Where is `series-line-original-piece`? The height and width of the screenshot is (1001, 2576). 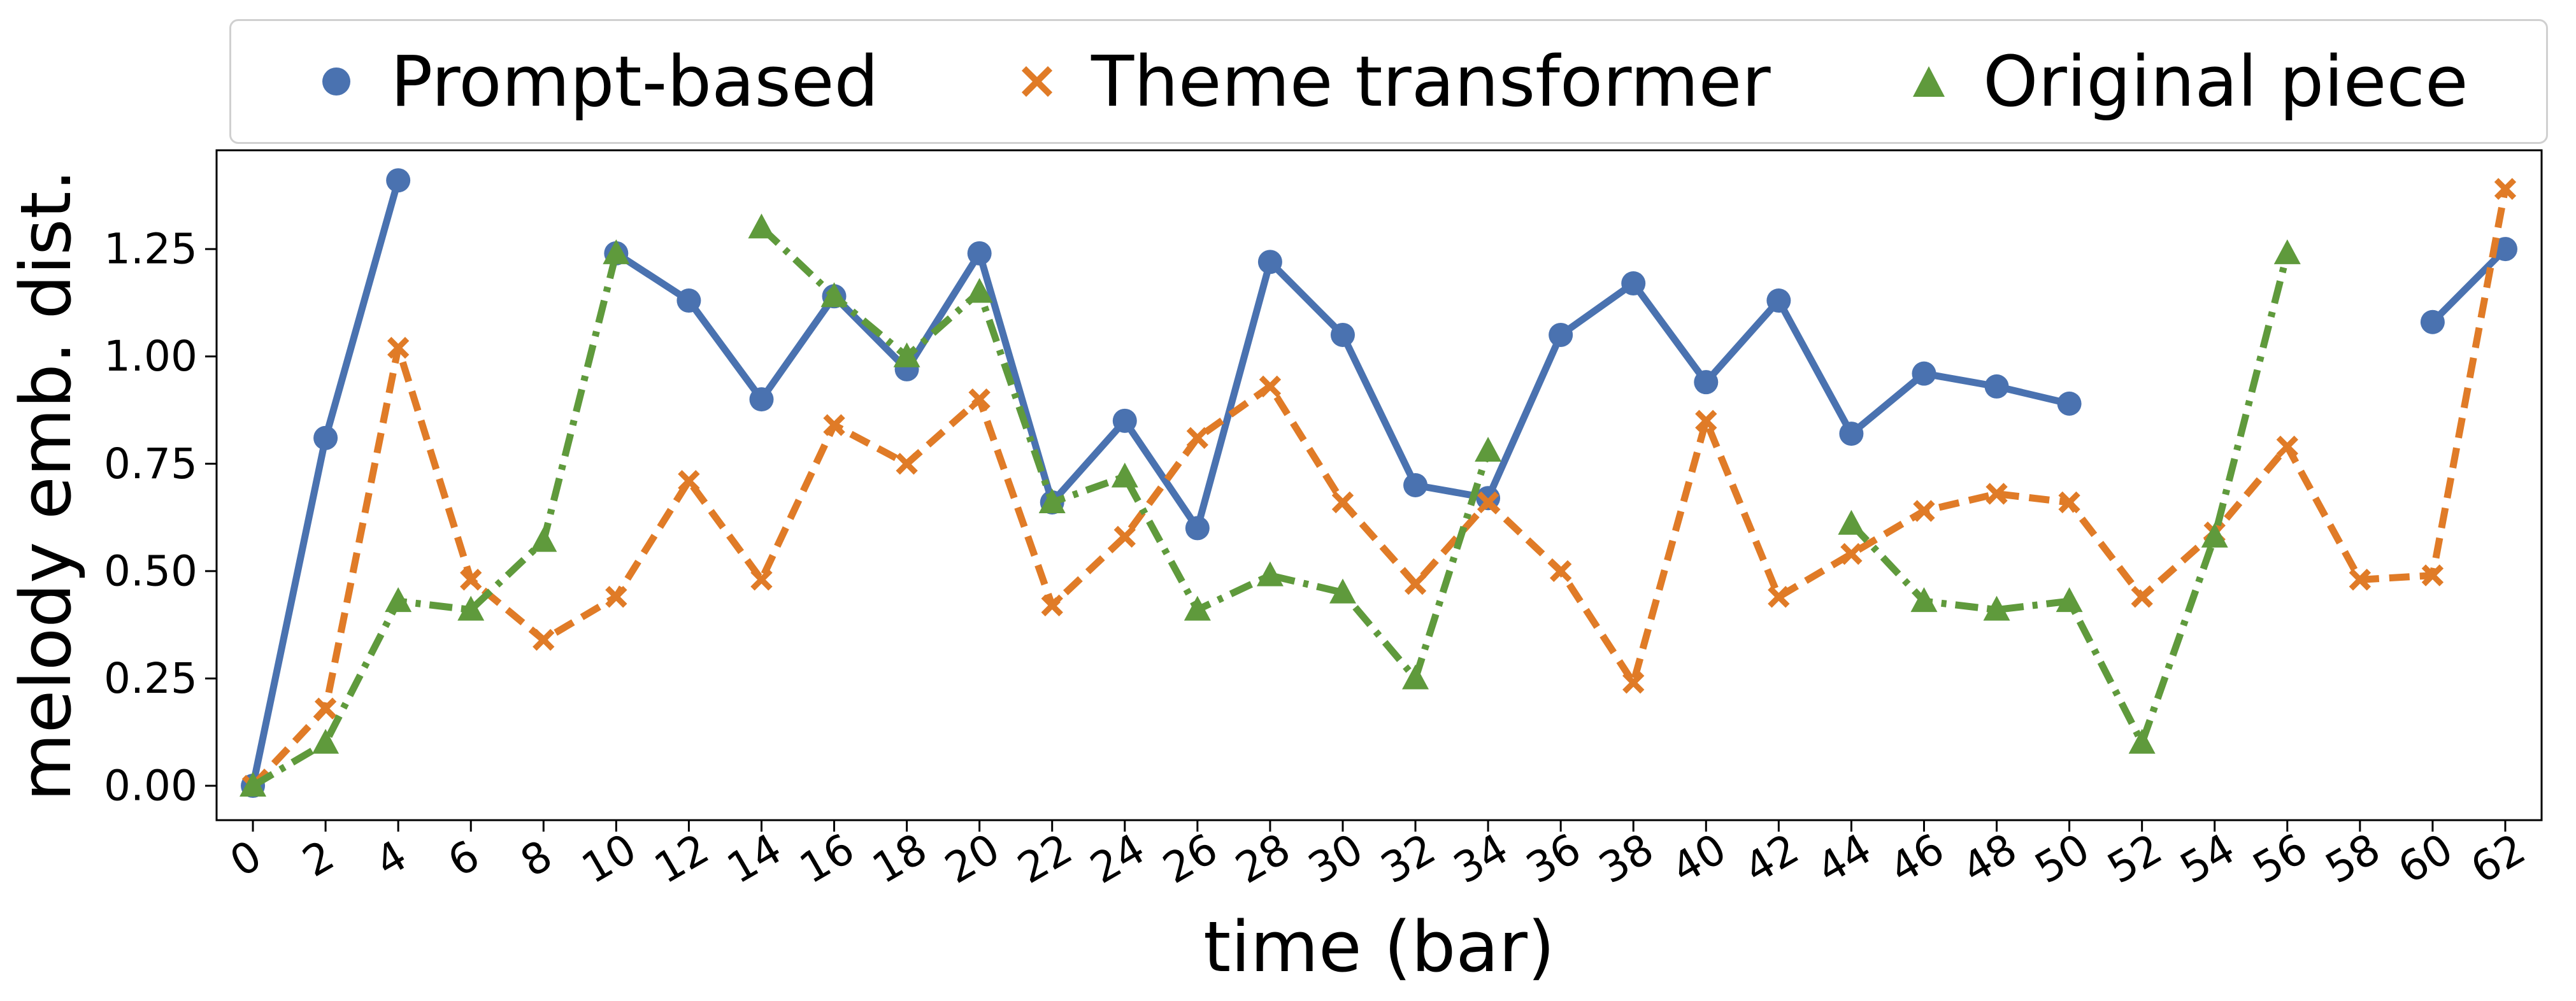
series-line-original-piece is located at coordinates (1125, 453).